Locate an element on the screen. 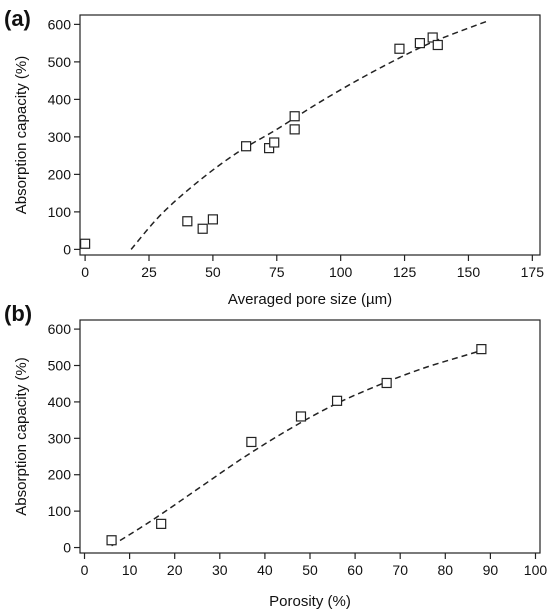 Image resolution: width=550 pixels, height=613 pixels. y-tick-label-a: 300 is located at coordinates (60, 137).